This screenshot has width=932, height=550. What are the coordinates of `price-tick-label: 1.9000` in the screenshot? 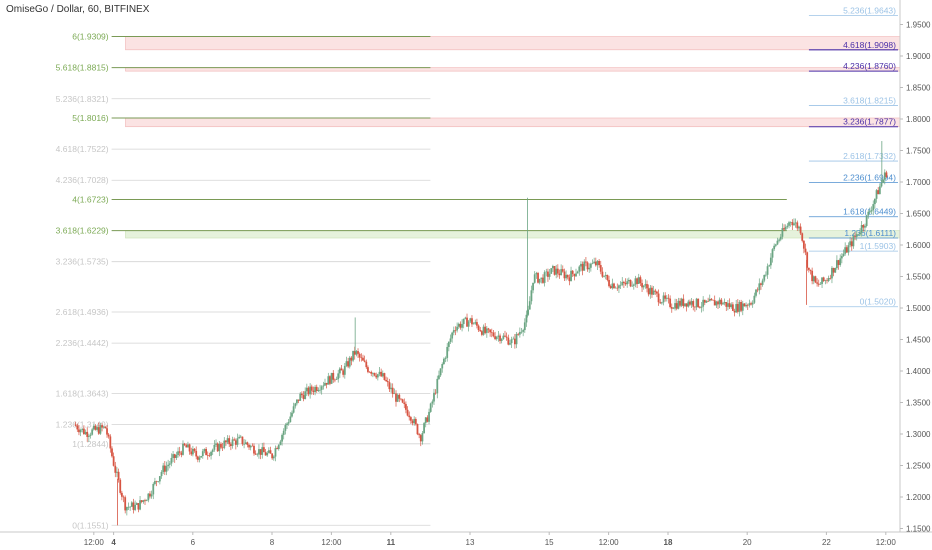 It's located at (918, 56).